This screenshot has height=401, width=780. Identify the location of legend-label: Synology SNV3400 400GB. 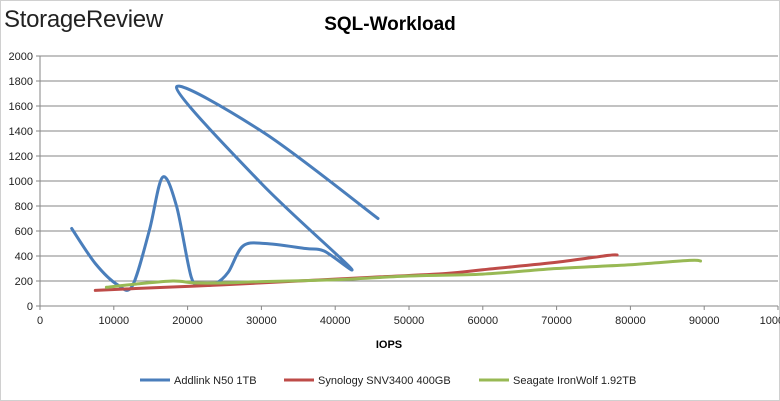
(384, 381).